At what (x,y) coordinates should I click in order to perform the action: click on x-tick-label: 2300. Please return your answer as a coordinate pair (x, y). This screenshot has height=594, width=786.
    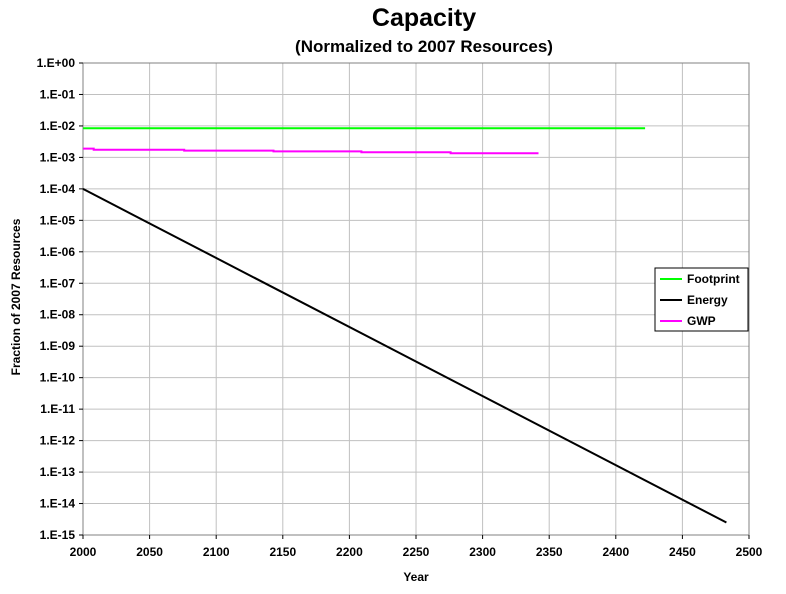
    Looking at the image, I should click on (482, 552).